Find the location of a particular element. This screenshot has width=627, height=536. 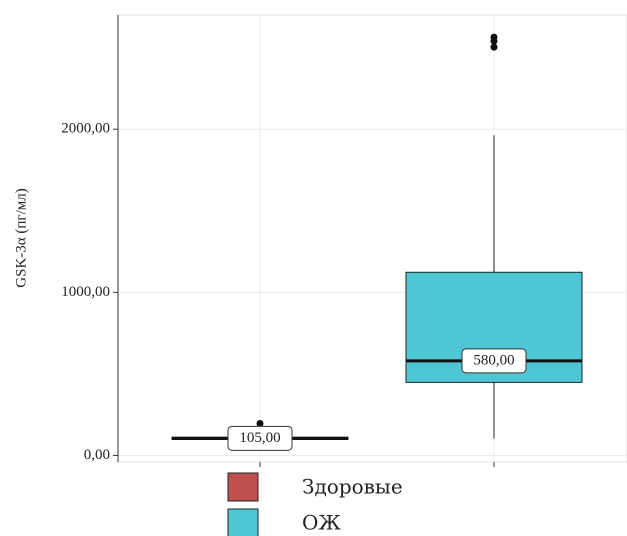

y-tick-label: 1000,00 is located at coordinates (85, 292).